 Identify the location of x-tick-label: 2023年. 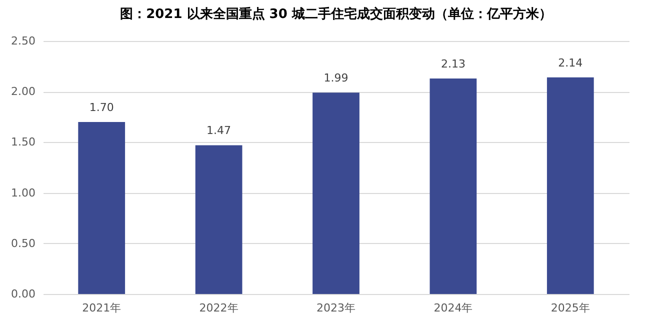
(336, 308).